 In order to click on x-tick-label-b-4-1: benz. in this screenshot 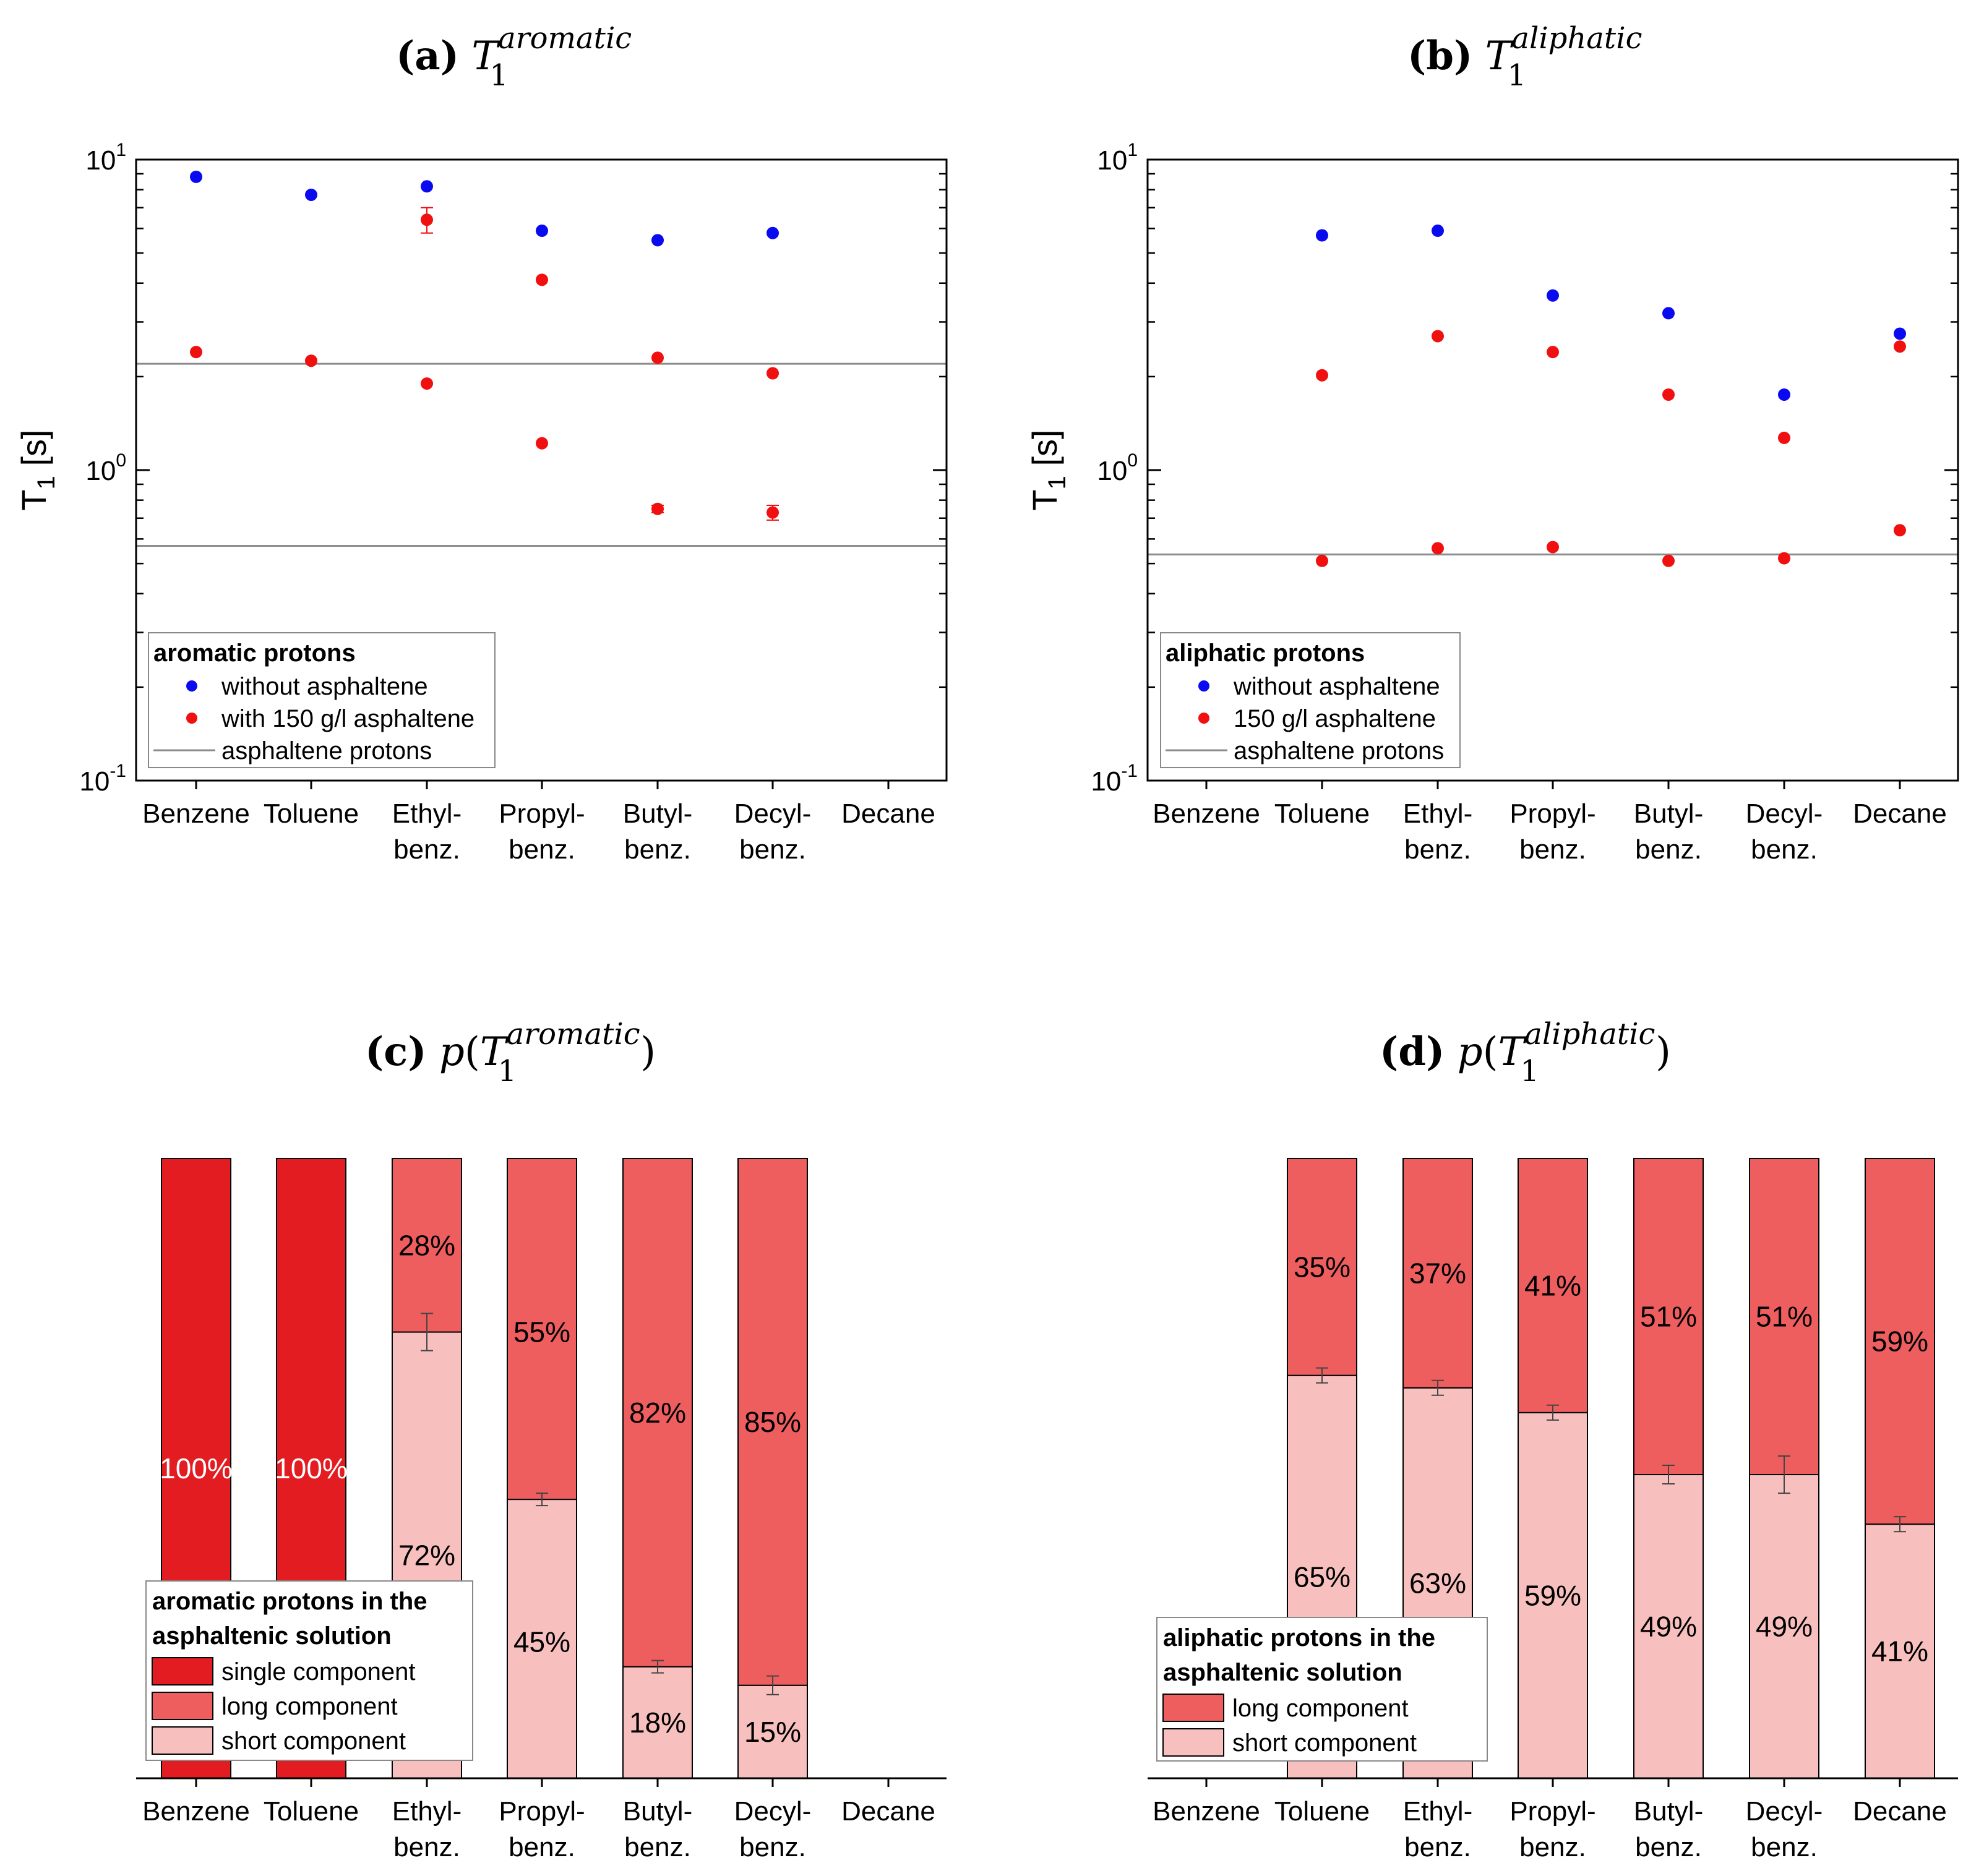, I will do `click(1668, 849)`.